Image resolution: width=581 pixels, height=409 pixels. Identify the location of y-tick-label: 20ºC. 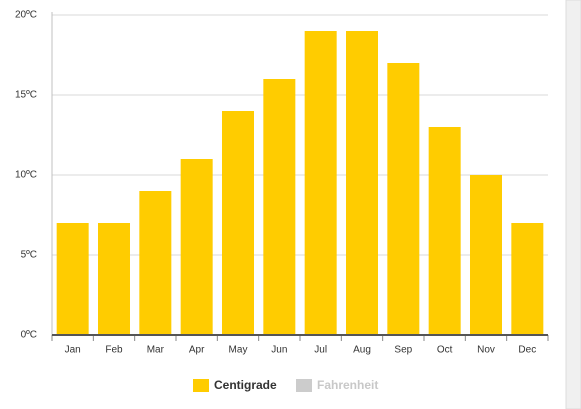
(26, 15).